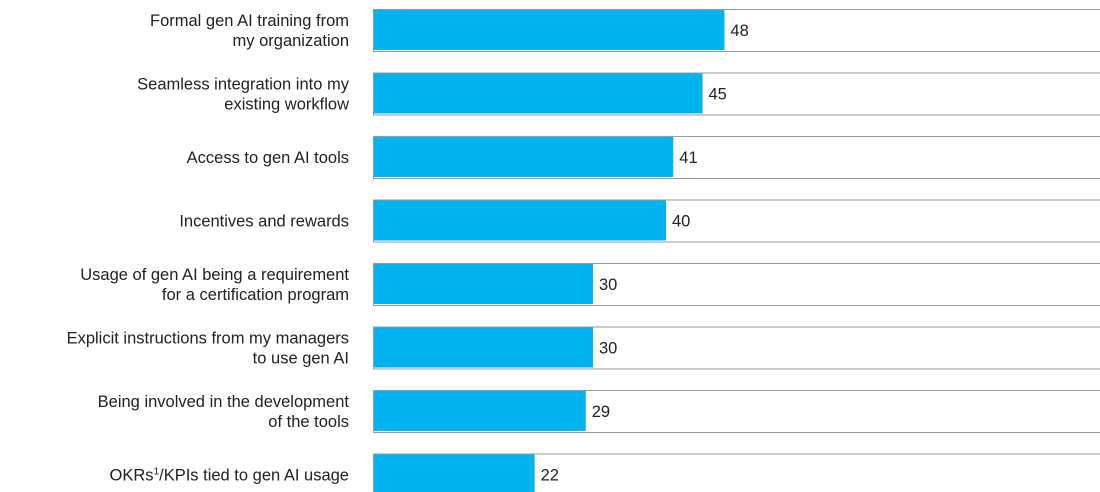 Image resolution: width=1100 pixels, height=492 pixels. What do you see at coordinates (243, 85) in the screenshot?
I see `category-label: Seamless integration into my` at bounding box center [243, 85].